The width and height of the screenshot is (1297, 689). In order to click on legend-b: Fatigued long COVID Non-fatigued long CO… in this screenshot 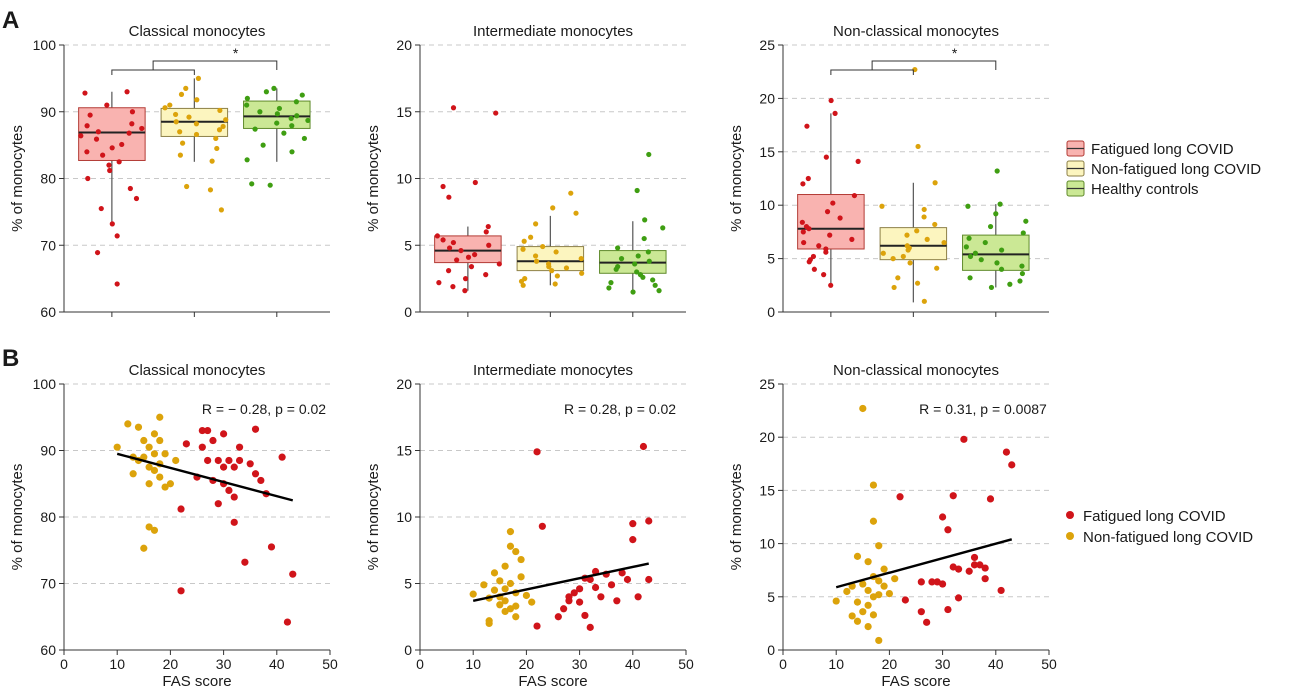, I will do `click(1159, 527)`.